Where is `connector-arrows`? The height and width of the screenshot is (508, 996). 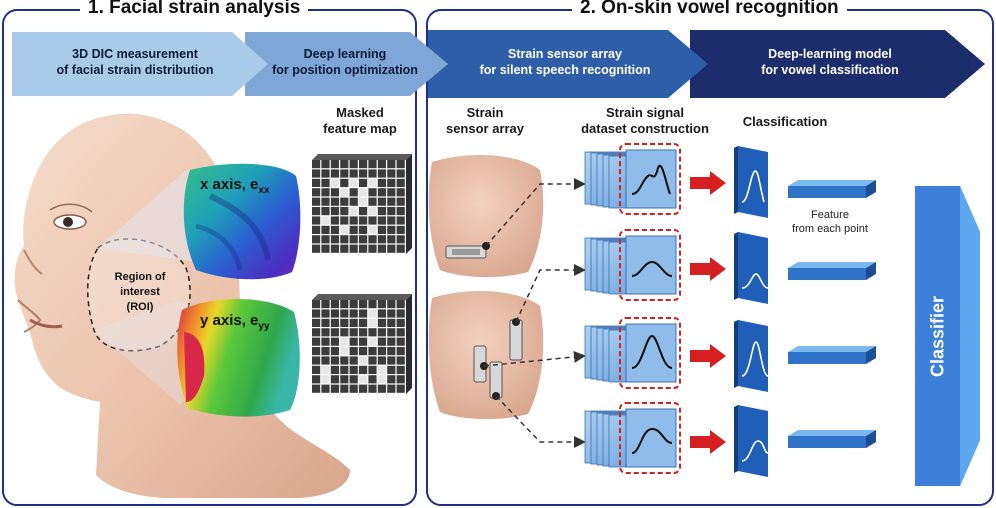
connector-arrows is located at coordinates (534, 313).